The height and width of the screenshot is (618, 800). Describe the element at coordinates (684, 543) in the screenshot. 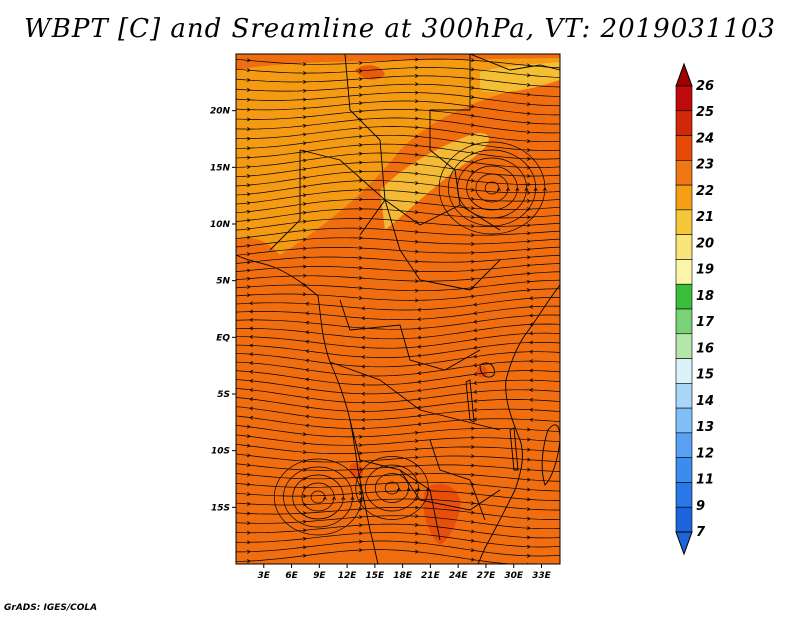

I see `colorbar-min-arrow` at that location.